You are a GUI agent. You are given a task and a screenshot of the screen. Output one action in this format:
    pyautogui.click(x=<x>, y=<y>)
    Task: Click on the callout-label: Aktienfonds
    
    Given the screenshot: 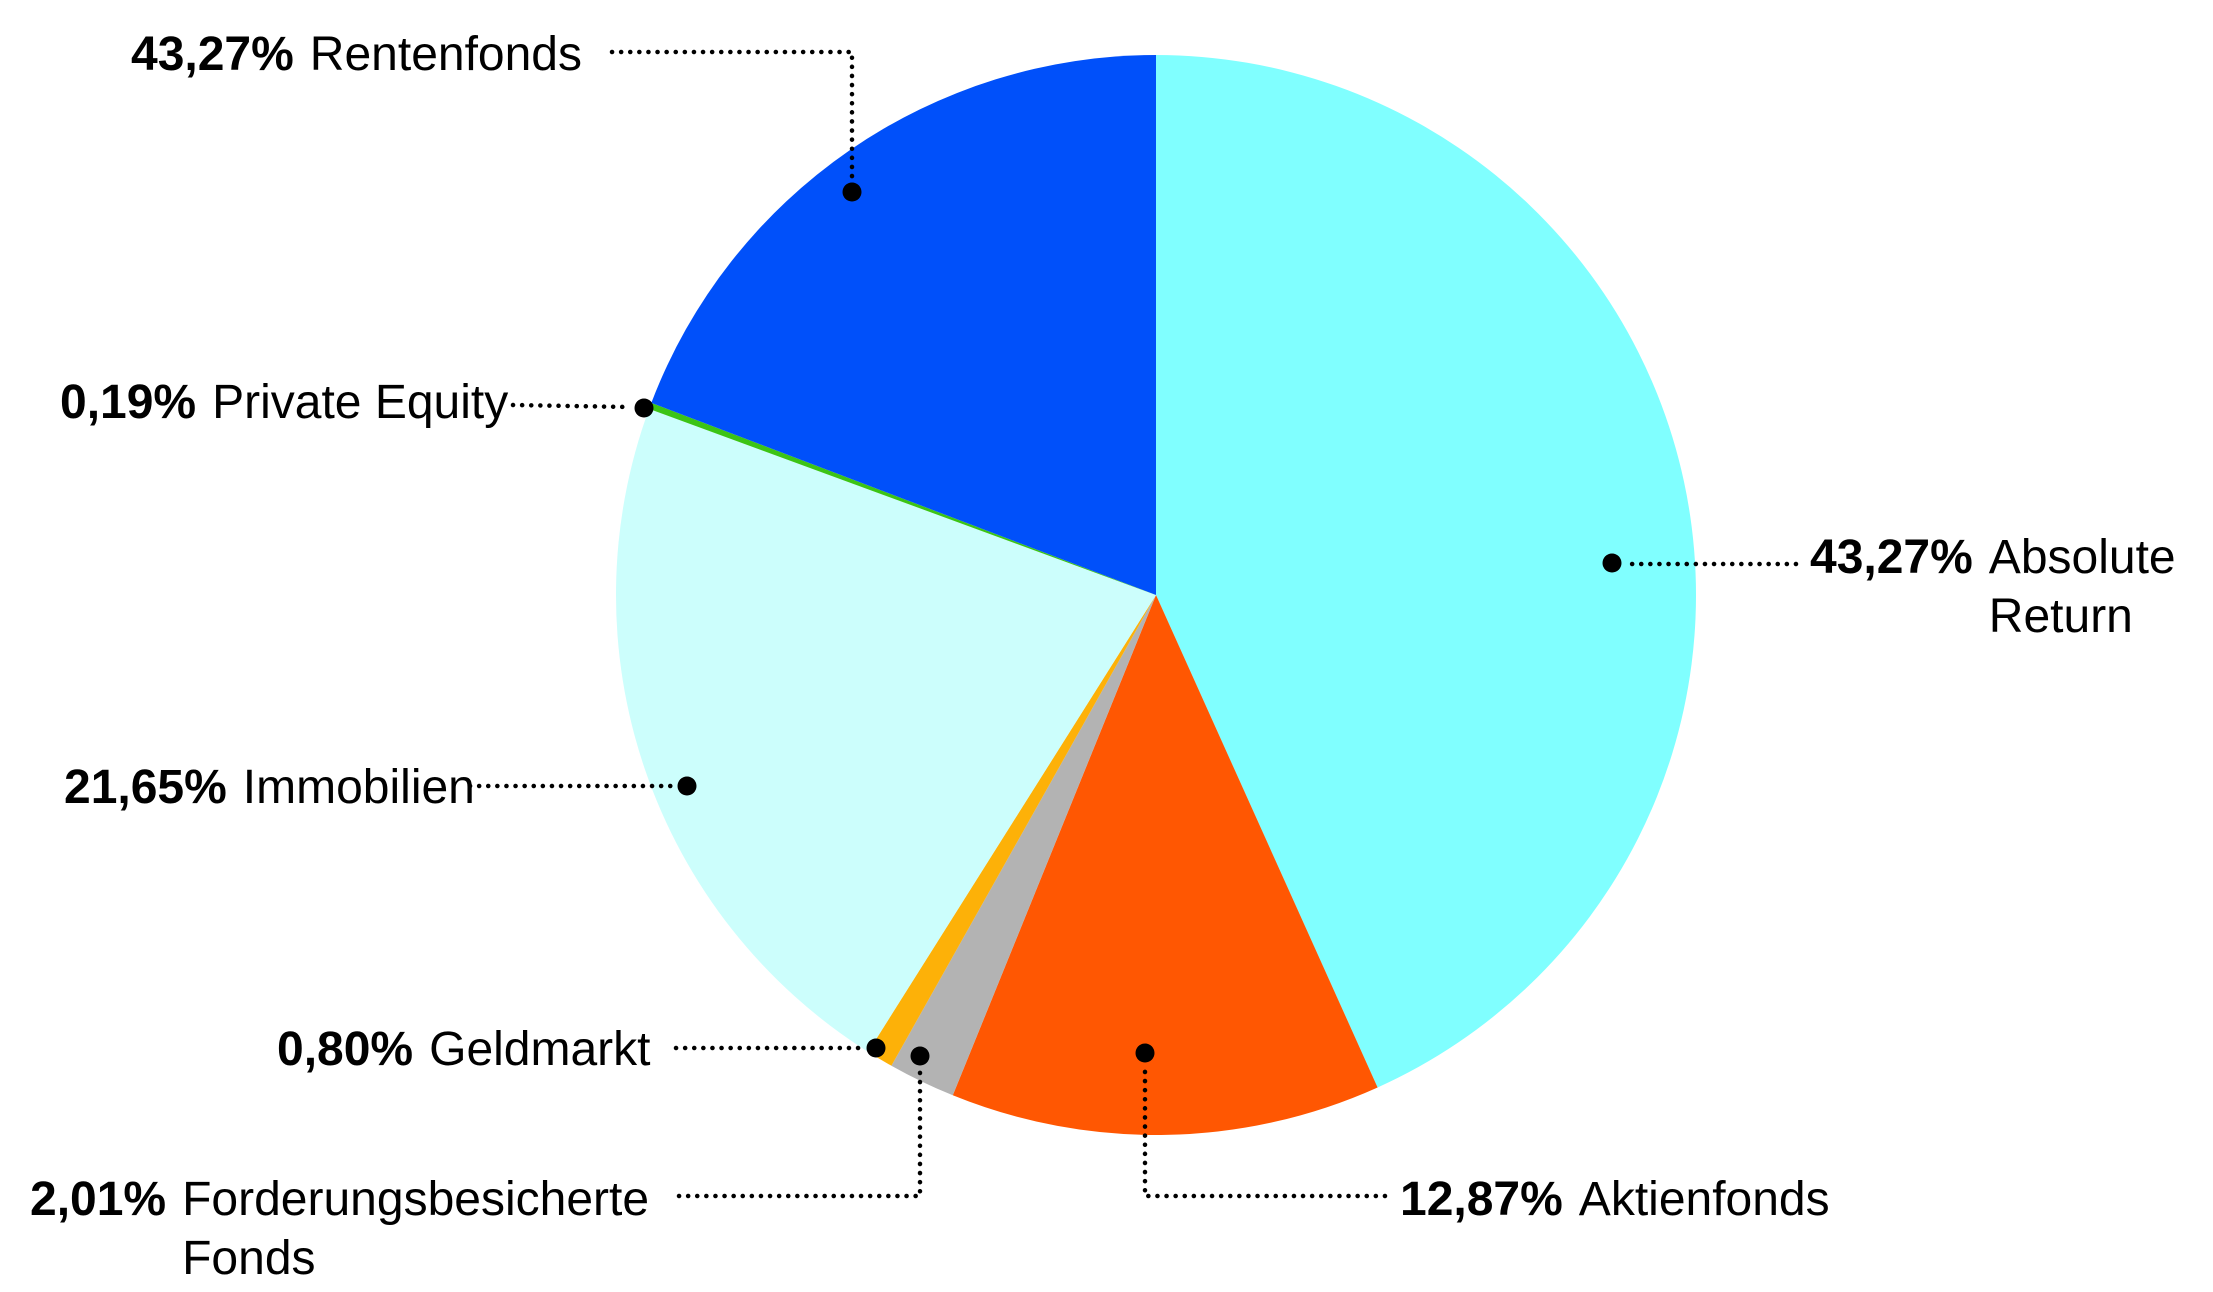 What is the action you would take?
    pyautogui.click(x=1704, y=1199)
    